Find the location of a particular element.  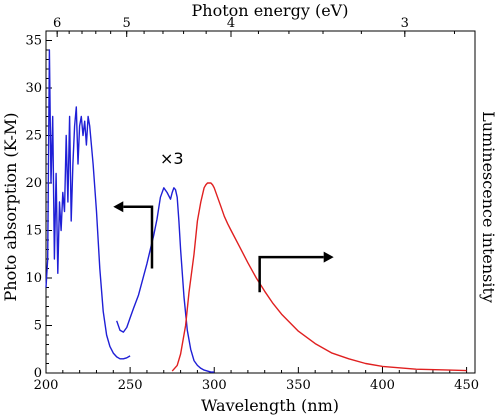

x-tick-label: 200 is located at coordinates (46, 385).